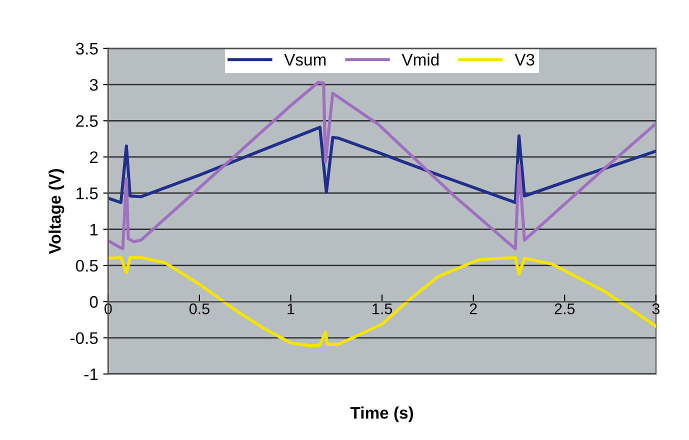 The image size is (689, 440). Describe the element at coordinates (56, 211) in the screenshot. I see `y-axis-title: Voltage (V)` at that location.